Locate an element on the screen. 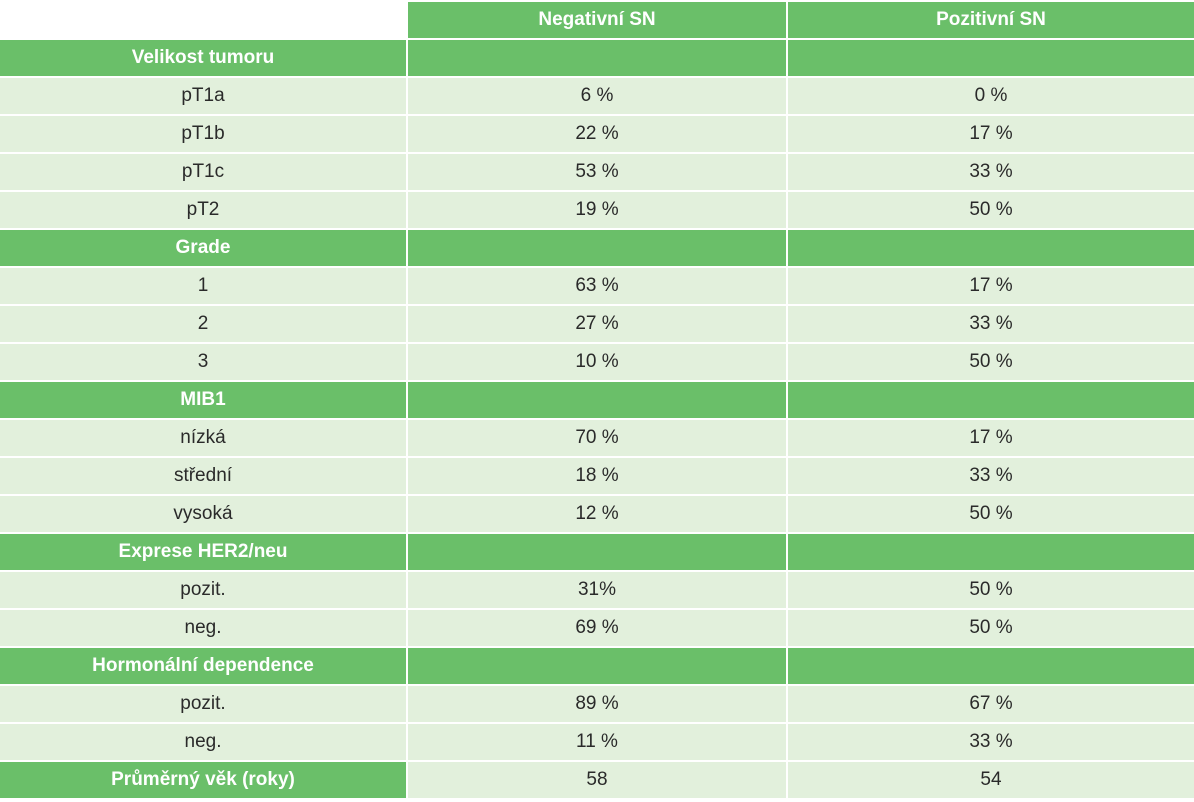  negative-sn-value: 10 % is located at coordinates (597, 362).